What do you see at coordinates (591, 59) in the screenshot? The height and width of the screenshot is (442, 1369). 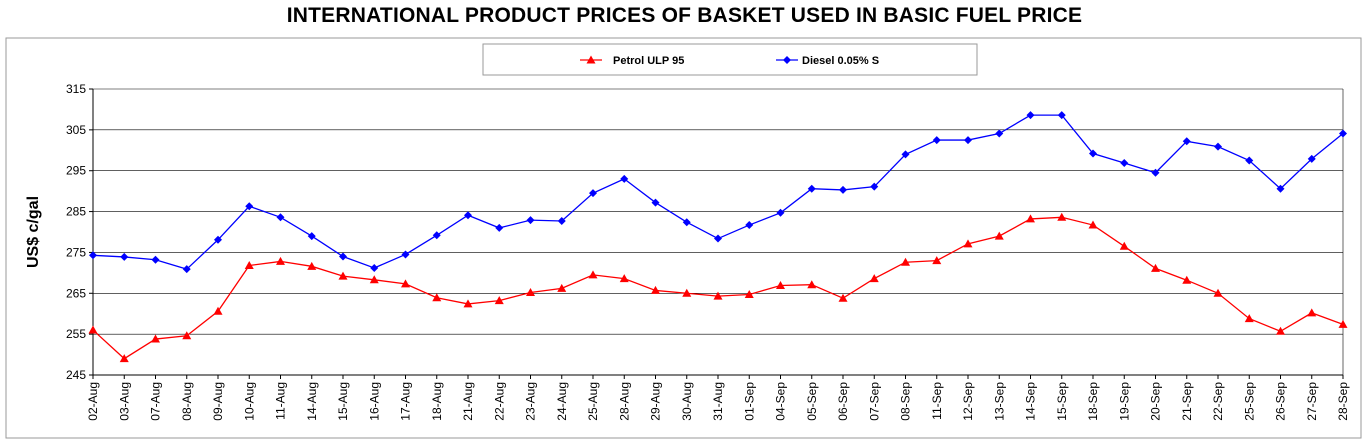 I see `legend-marker-petrol` at bounding box center [591, 59].